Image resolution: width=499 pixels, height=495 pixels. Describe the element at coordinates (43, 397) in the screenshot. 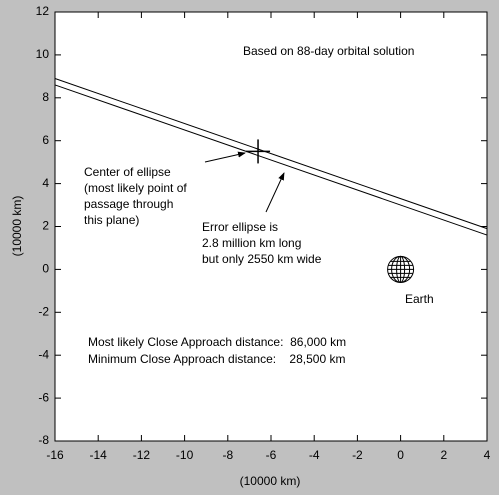

I see `y-tick-label: -6` at that location.